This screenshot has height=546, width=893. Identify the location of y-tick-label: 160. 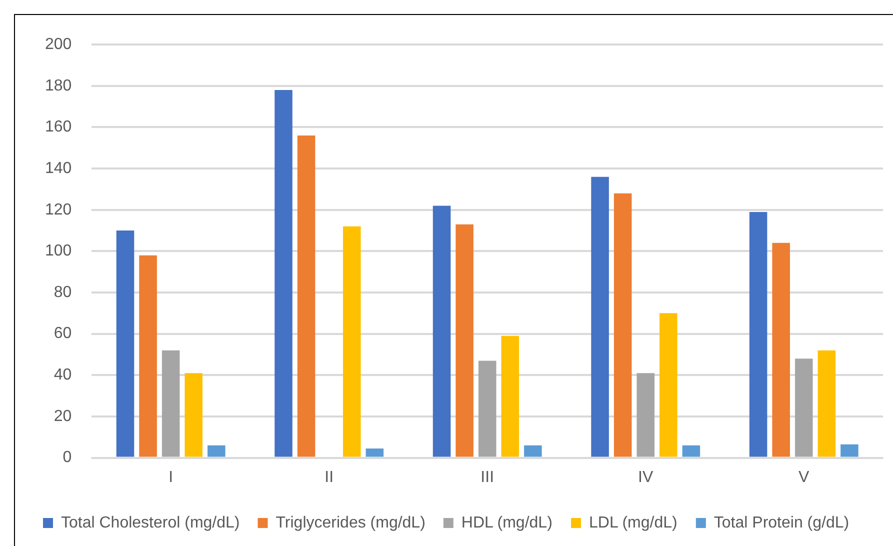
(58, 127).